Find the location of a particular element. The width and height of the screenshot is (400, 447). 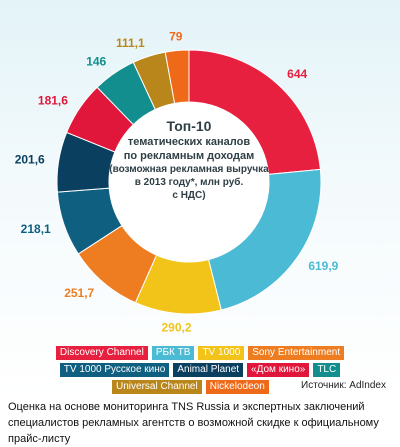

value-label-4: 218,1 is located at coordinates (36, 229).